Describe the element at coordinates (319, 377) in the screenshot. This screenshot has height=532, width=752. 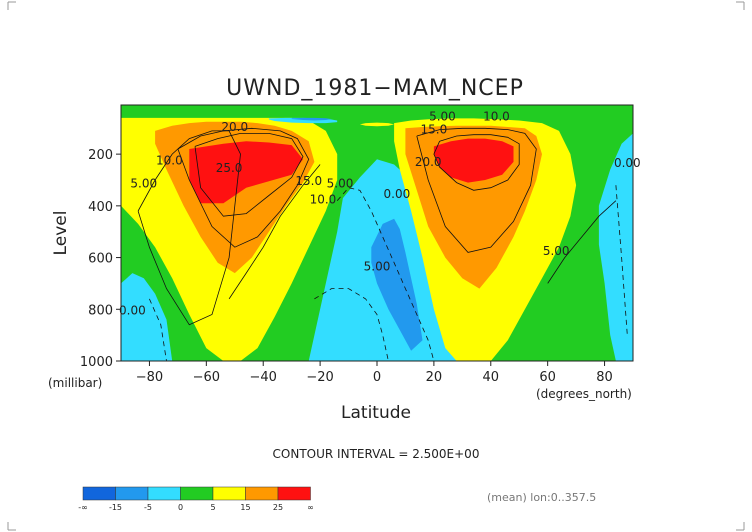
I see `x-tick-label-3: −20` at that location.